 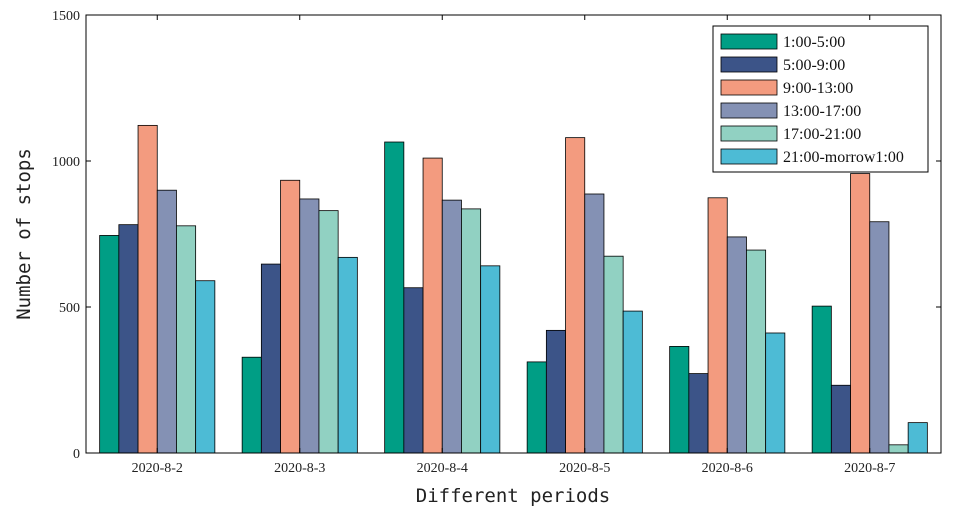 What do you see at coordinates (513, 496) in the screenshot?
I see `x-axis-title: Different periods` at bounding box center [513, 496].